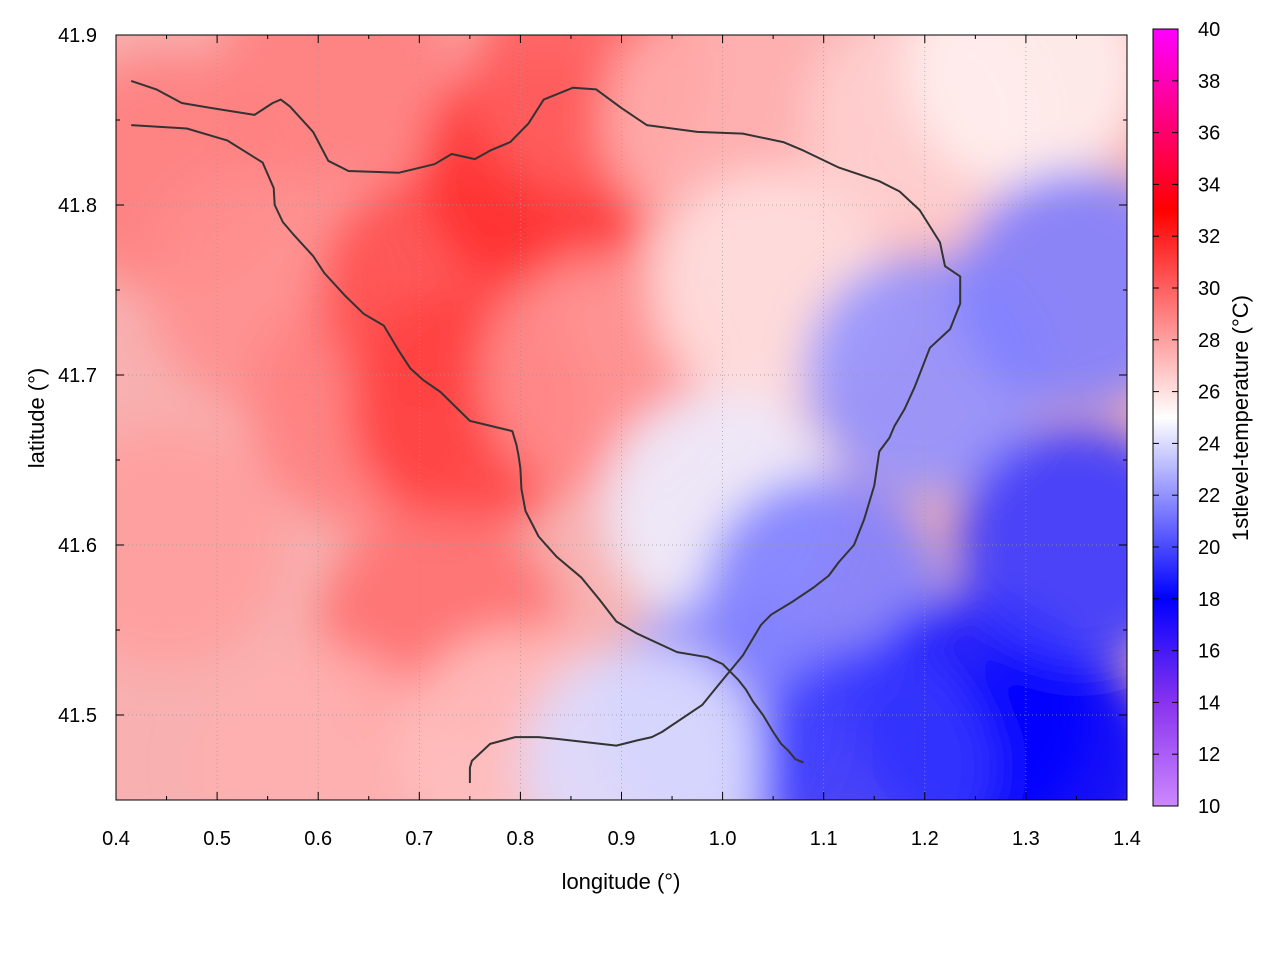  What do you see at coordinates (1209, 703) in the screenshot?
I see `colorbar-tick-label: 14` at bounding box center [1209, 703].